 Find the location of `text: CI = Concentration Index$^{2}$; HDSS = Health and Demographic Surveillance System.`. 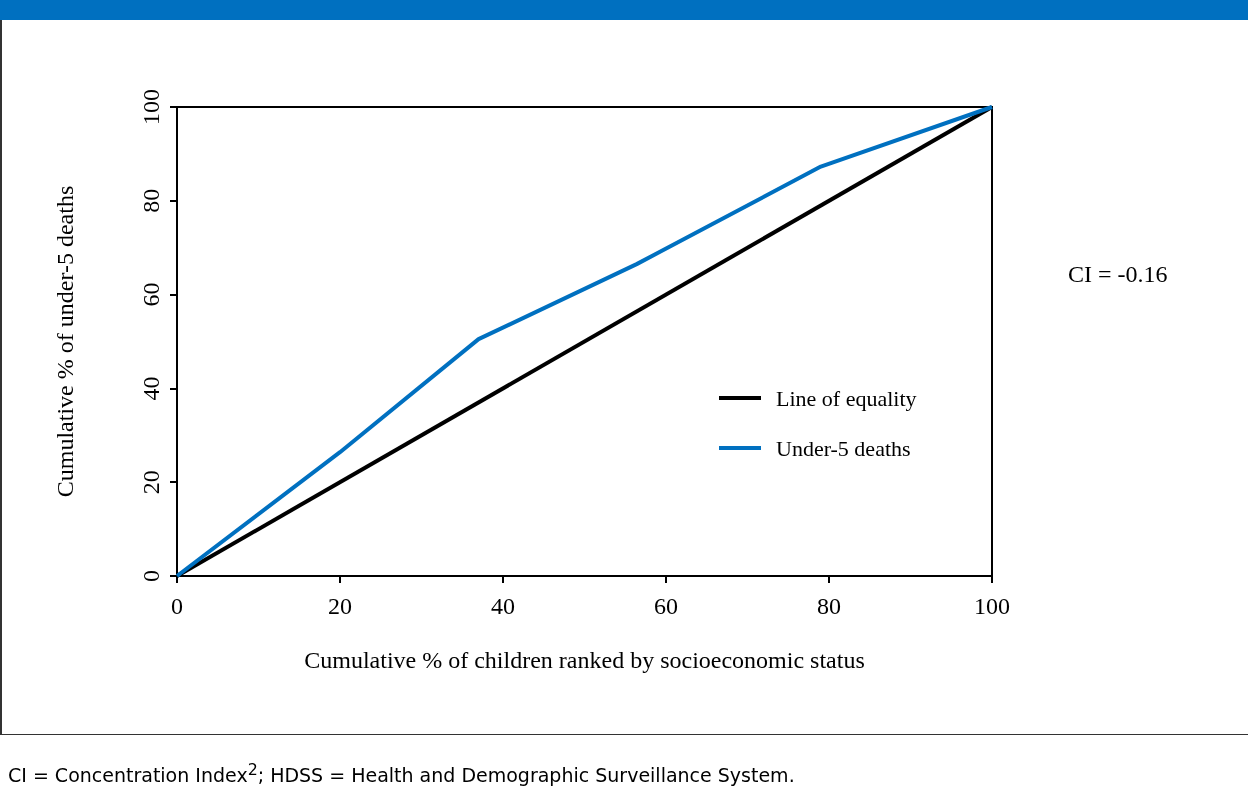

text: CI = Concentration Index$^{2}$; HDSS = Health and Demographic Surveillance System. is located at coordinates (401, 773).